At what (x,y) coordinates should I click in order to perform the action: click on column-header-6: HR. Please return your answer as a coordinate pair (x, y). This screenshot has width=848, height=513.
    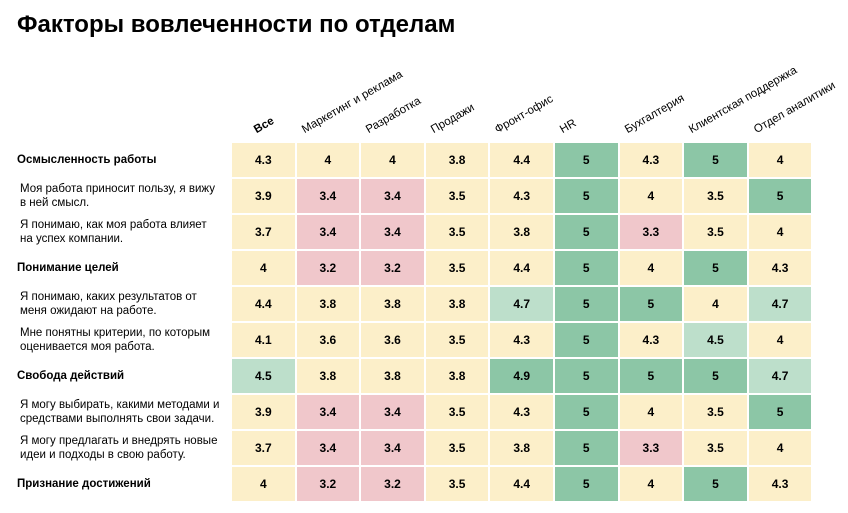
    Looking at the image, I should click on (586, 102).